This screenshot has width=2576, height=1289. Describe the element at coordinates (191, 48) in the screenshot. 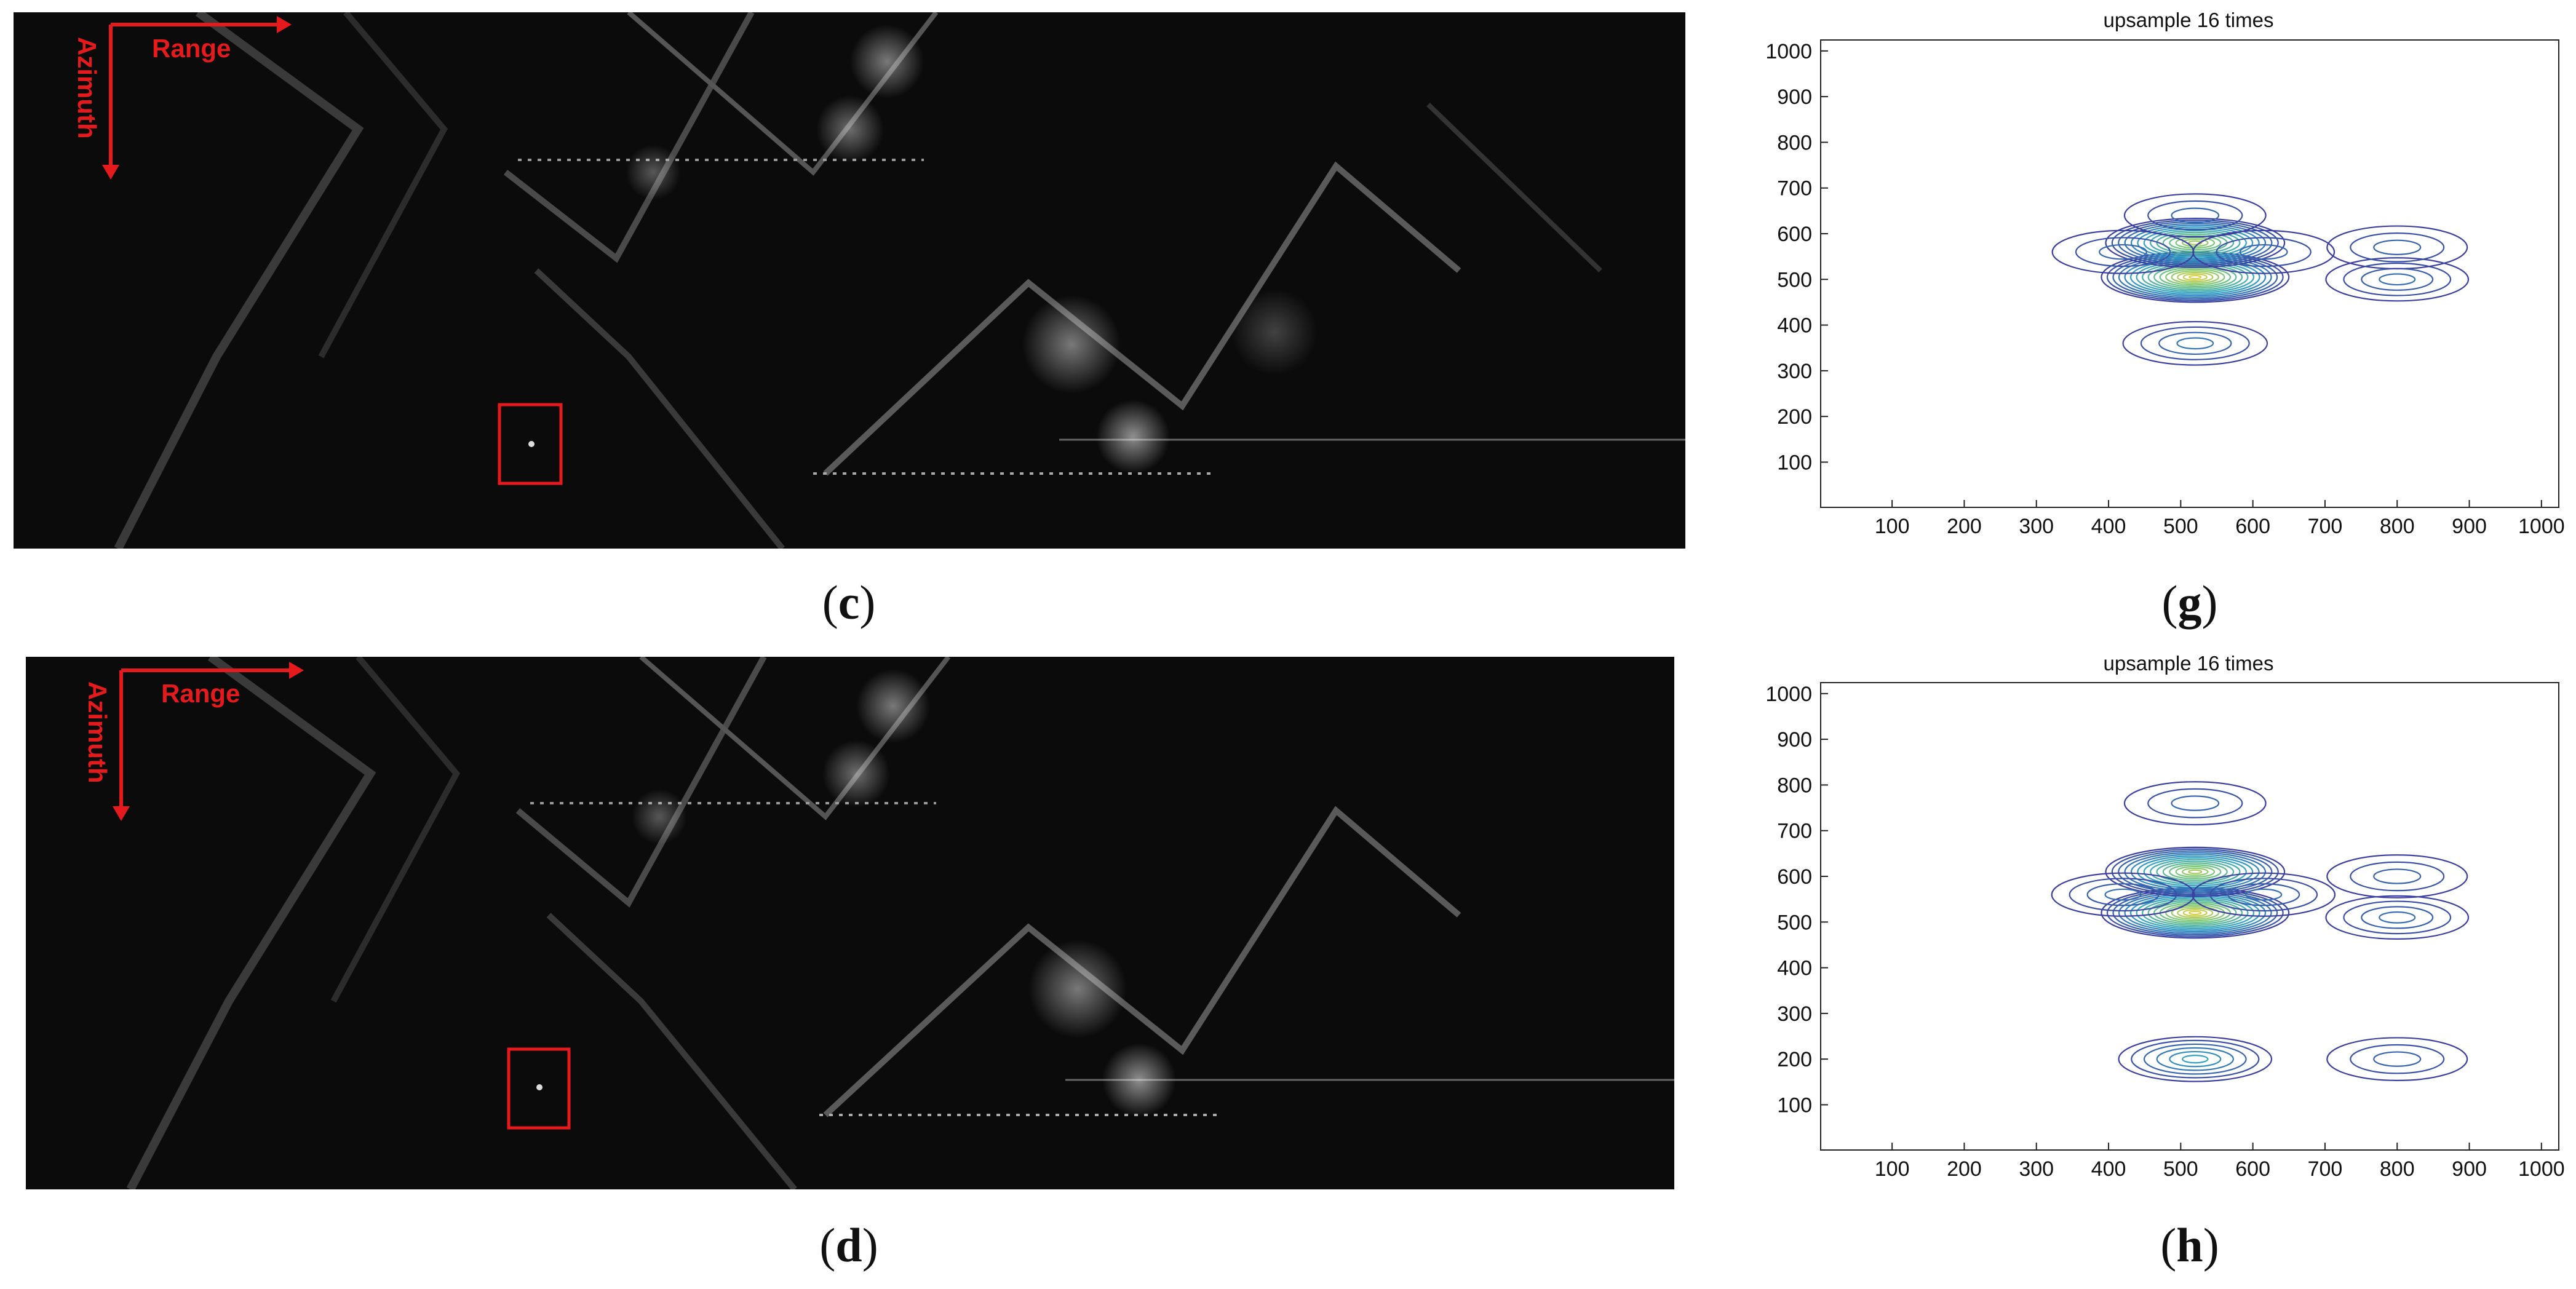

I see `range-label: Range` at that location.